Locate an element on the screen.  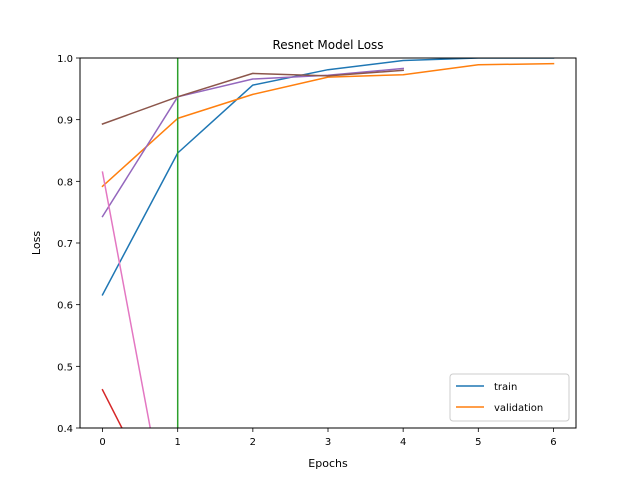
x-tick-label: 3 is located at coordinates (328, 442).